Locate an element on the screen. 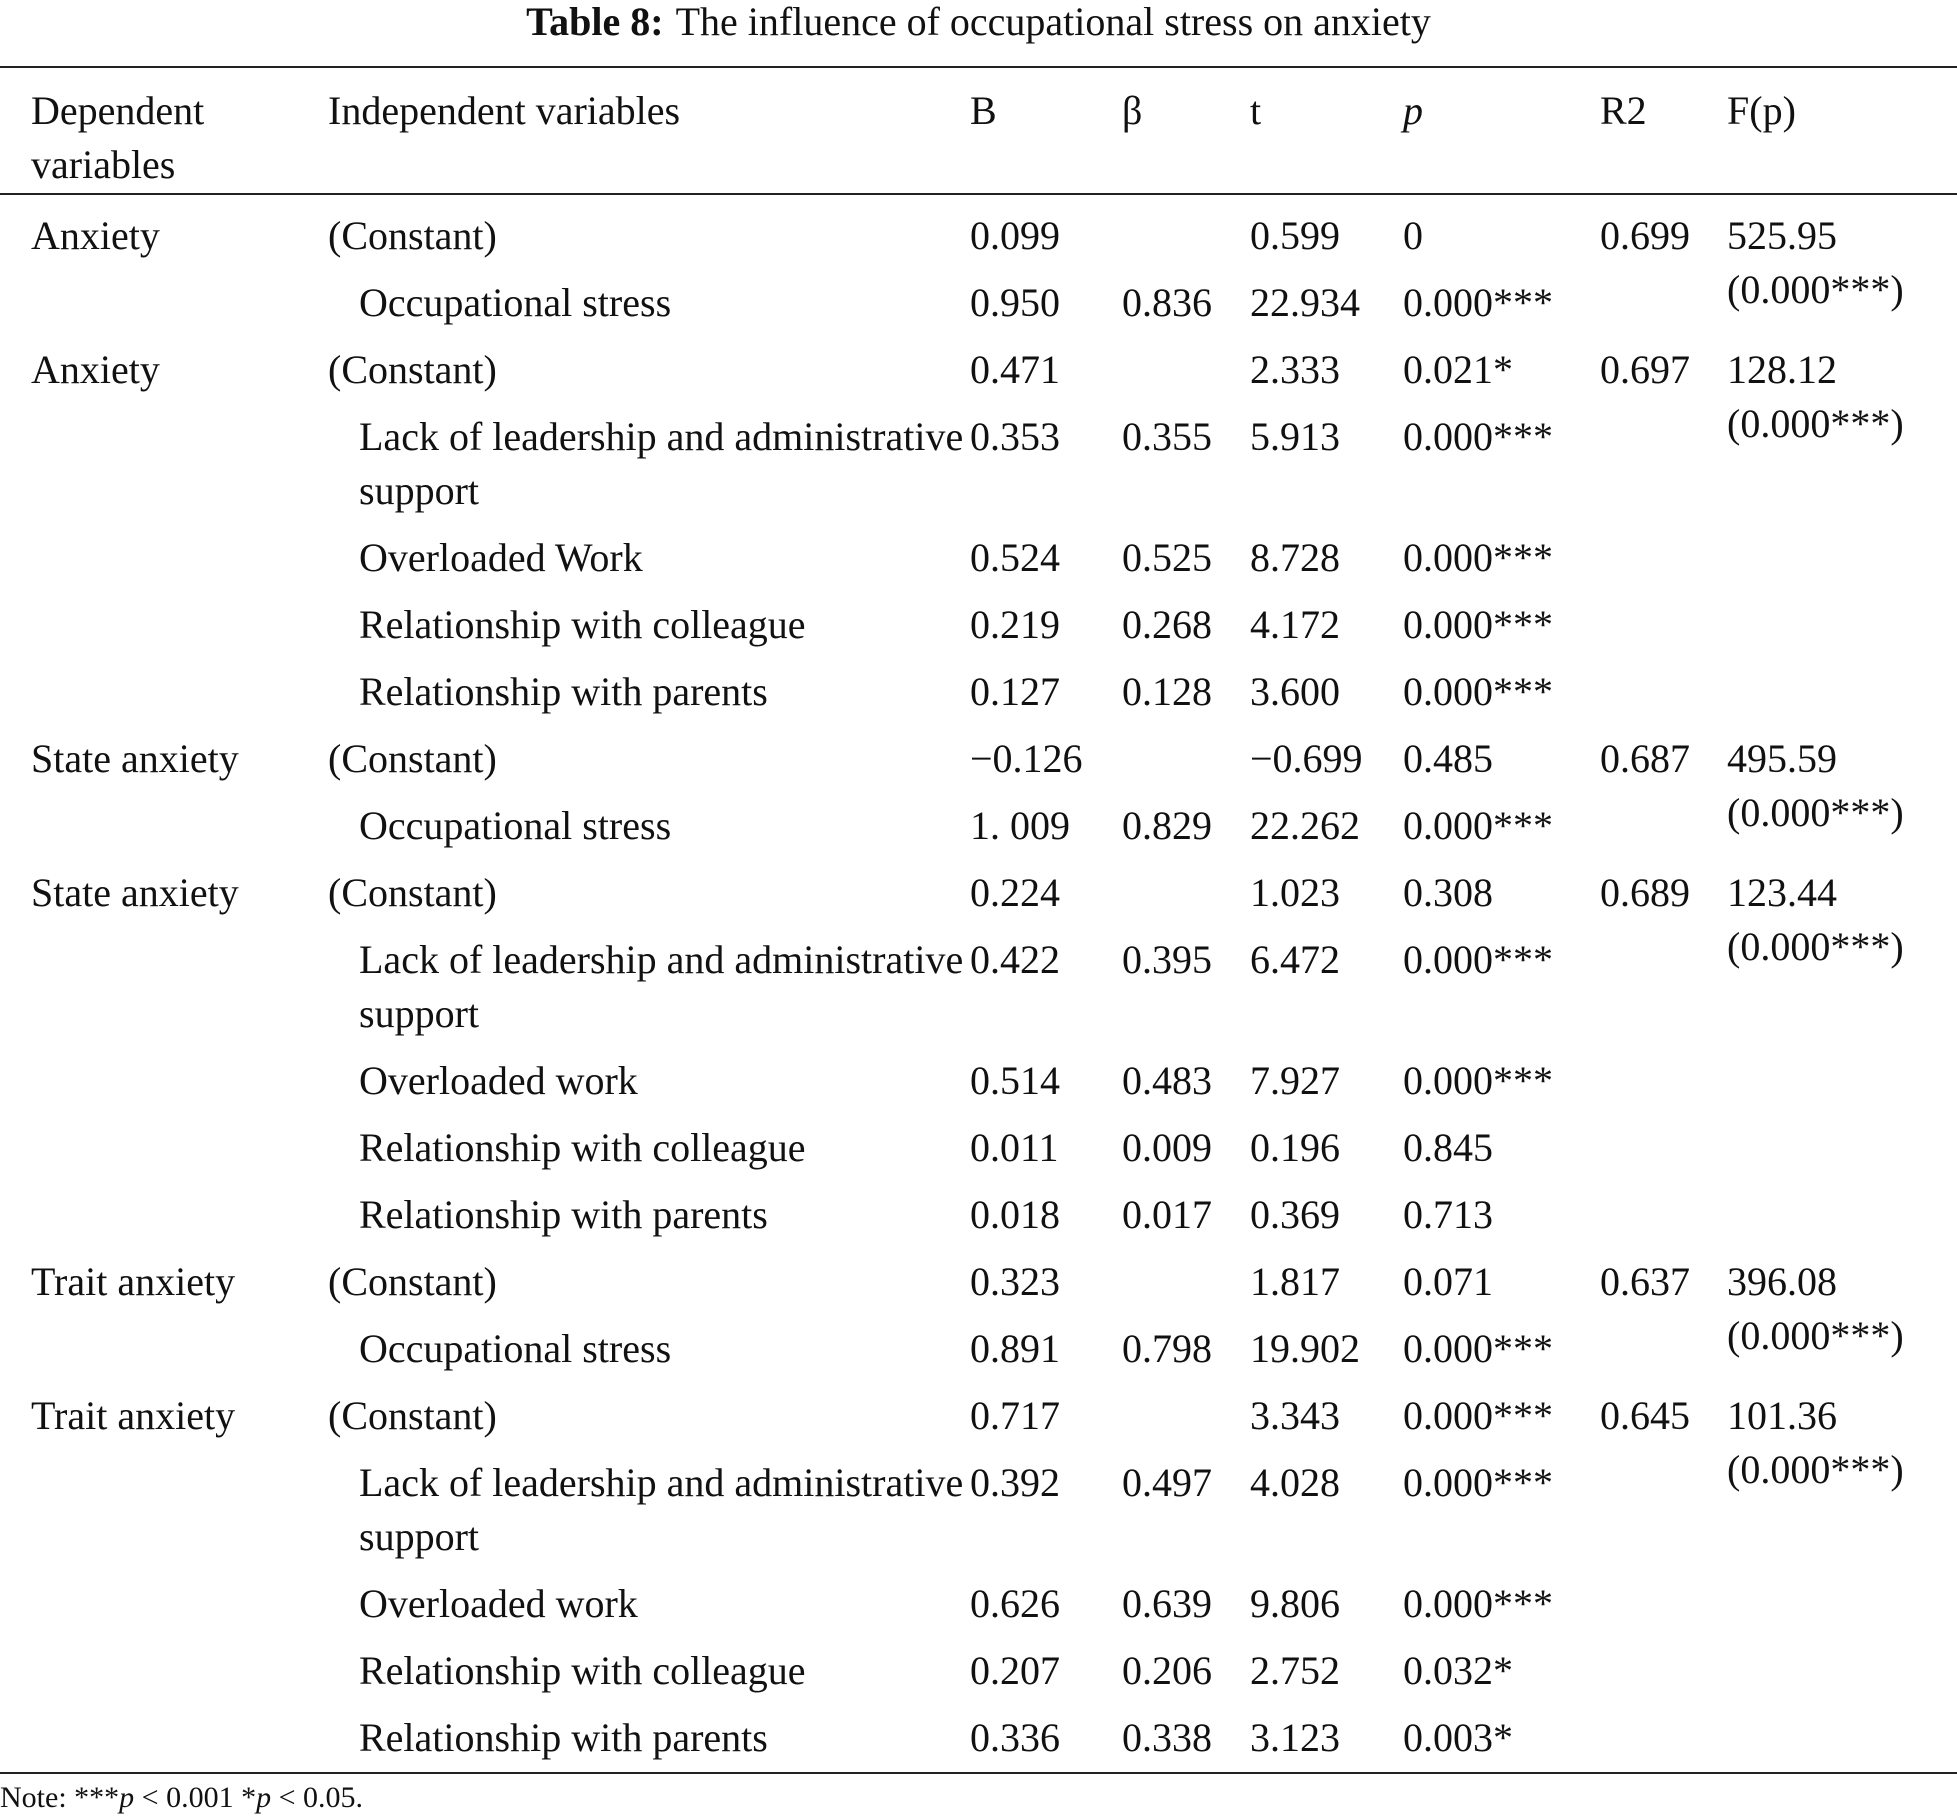  table-note: Note: ***p < 0.001 *p < 0.05. is located at coordinates (978, 1796).